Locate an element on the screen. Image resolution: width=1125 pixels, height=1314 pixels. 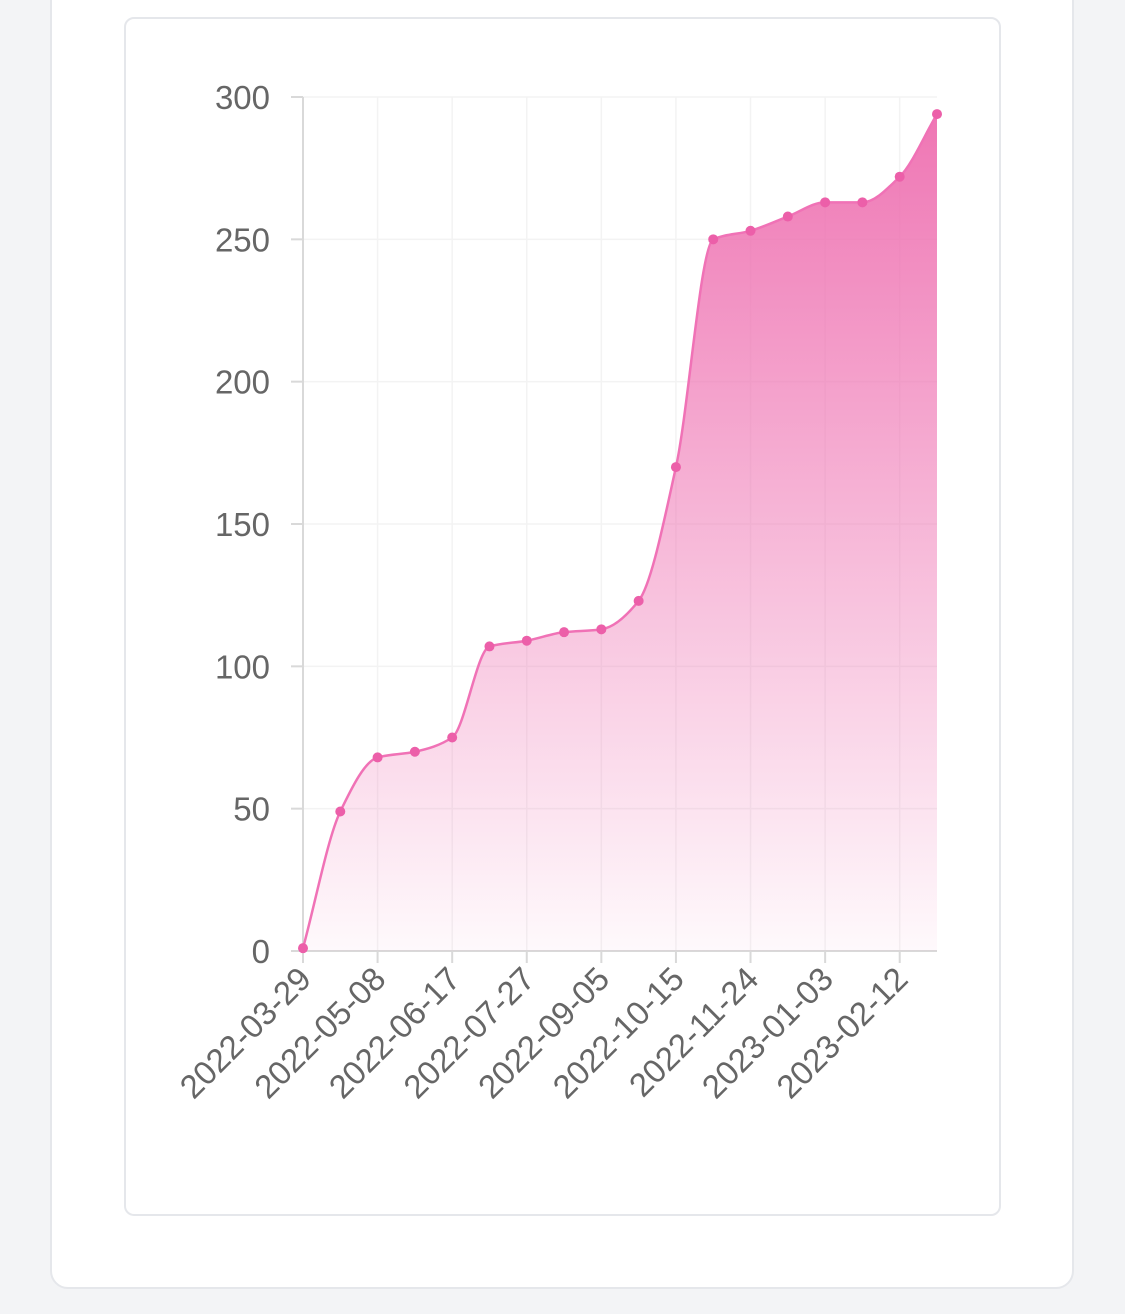
y-tick-label: 50 is located at coordinates (251, 809).